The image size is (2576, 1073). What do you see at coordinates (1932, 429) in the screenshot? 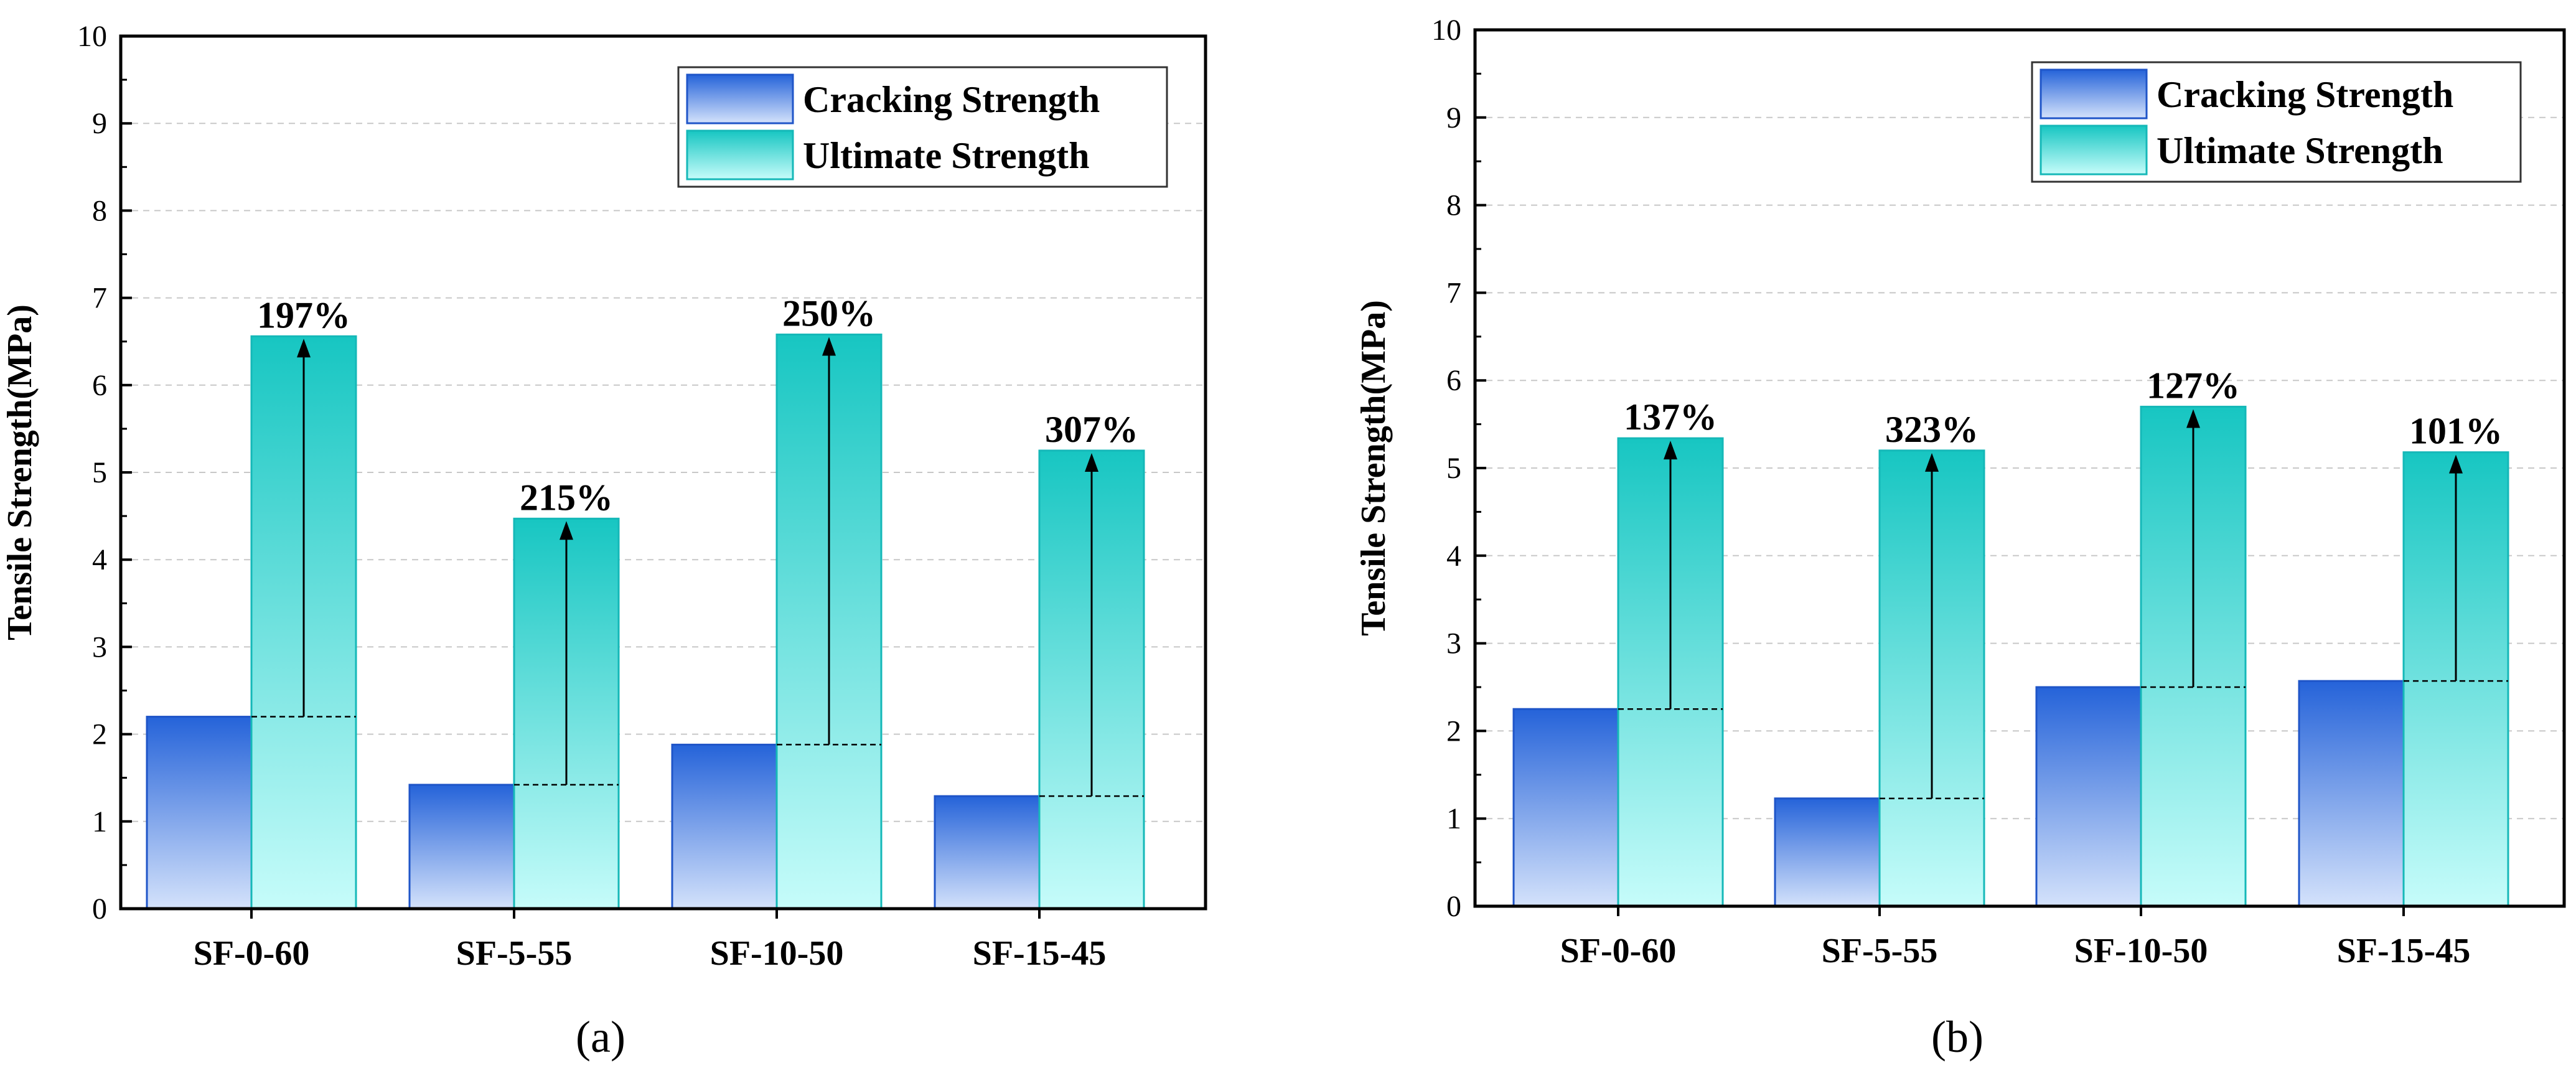
I see `increase-percent-label: 323%` at bounding box center [1932, 429].